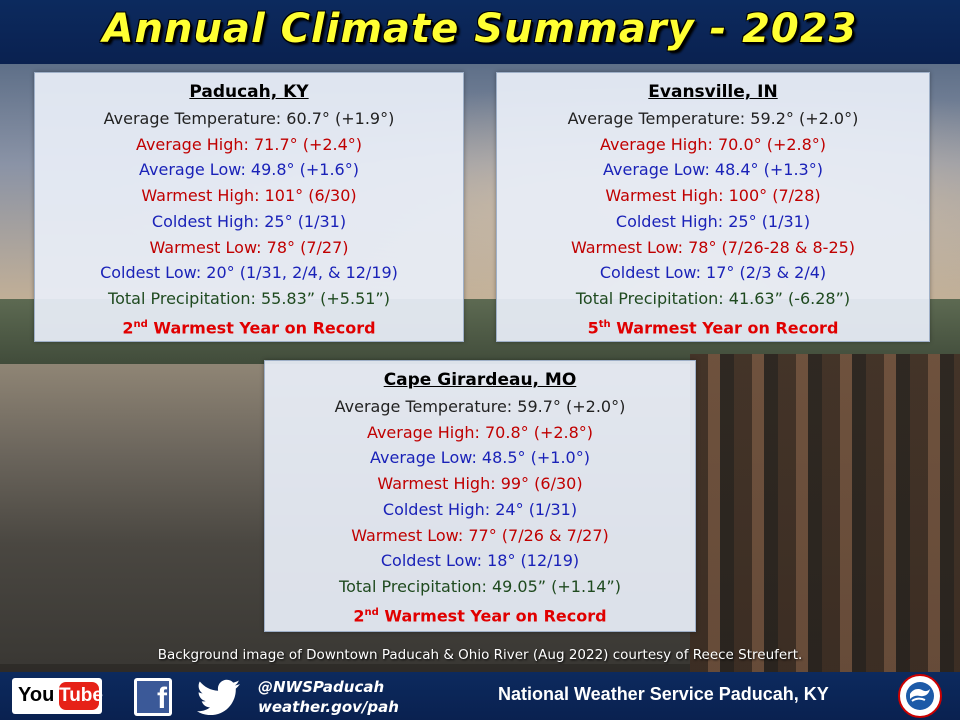  Describe the element at coordinates (480, 509) in the screenshot. I see `coldest-high: Coldest High: 24° (1/31)` at that location.